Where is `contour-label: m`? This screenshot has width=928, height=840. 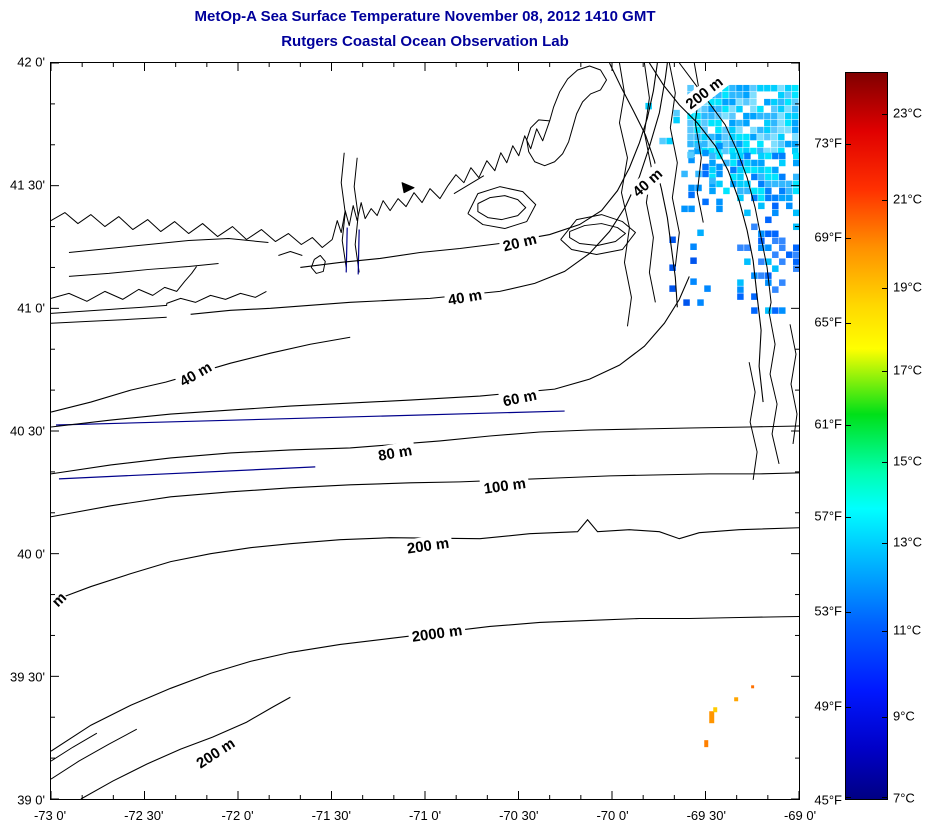
contour-label: m is located at coordinates (61, 600).